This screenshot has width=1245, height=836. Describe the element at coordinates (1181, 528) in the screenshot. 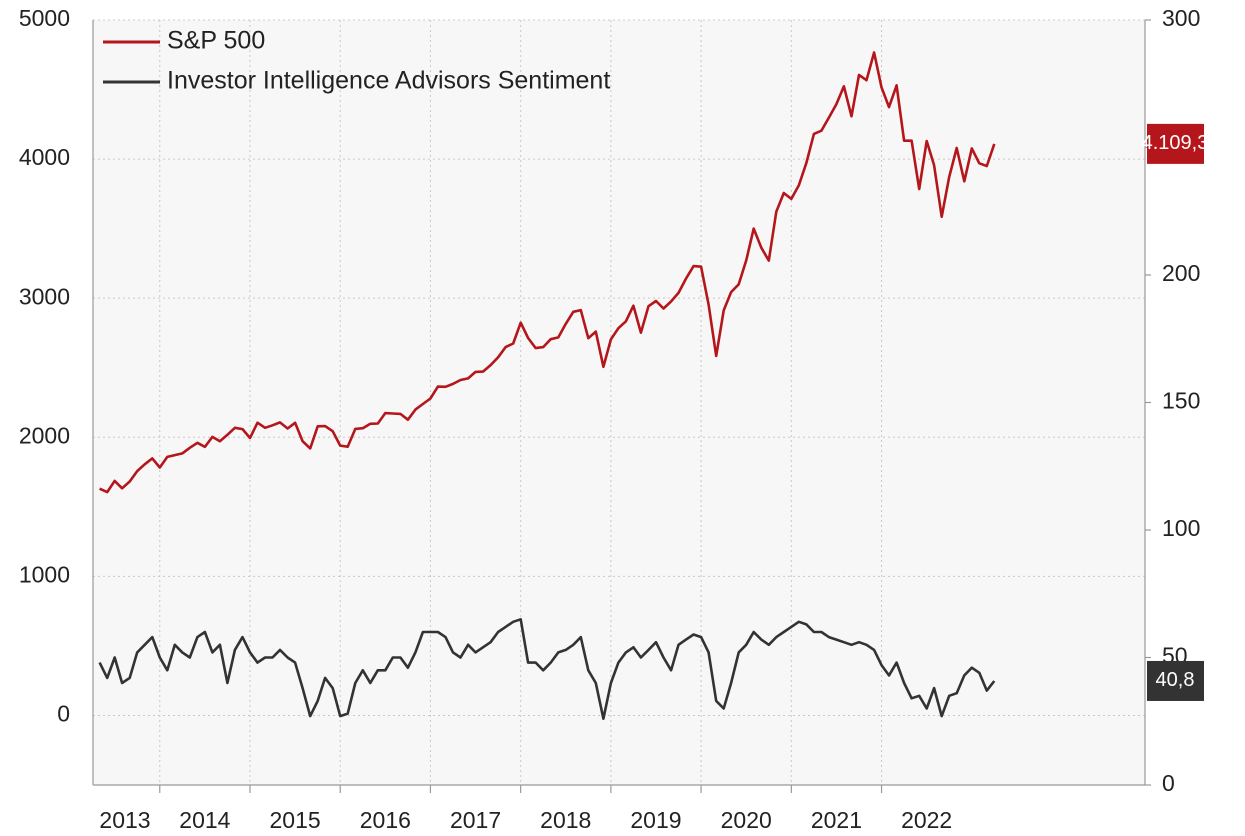

I see `y2-tick-label: 100` at that location.